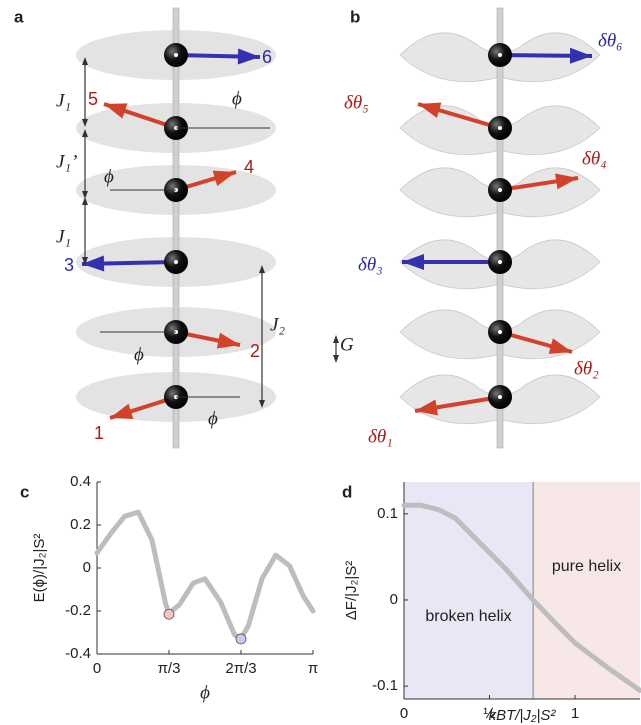  I want to click on gap-label: G, so click(347, 344).